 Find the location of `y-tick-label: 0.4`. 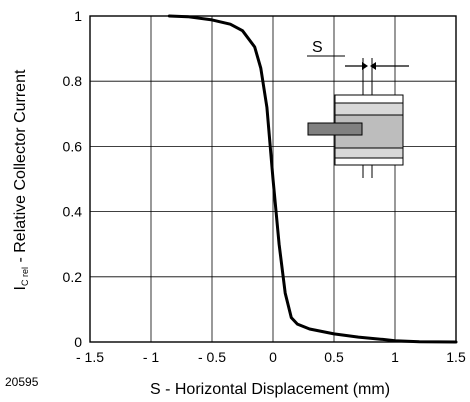

y-tick-label: 0.4 is located at coordinates (73, 212).